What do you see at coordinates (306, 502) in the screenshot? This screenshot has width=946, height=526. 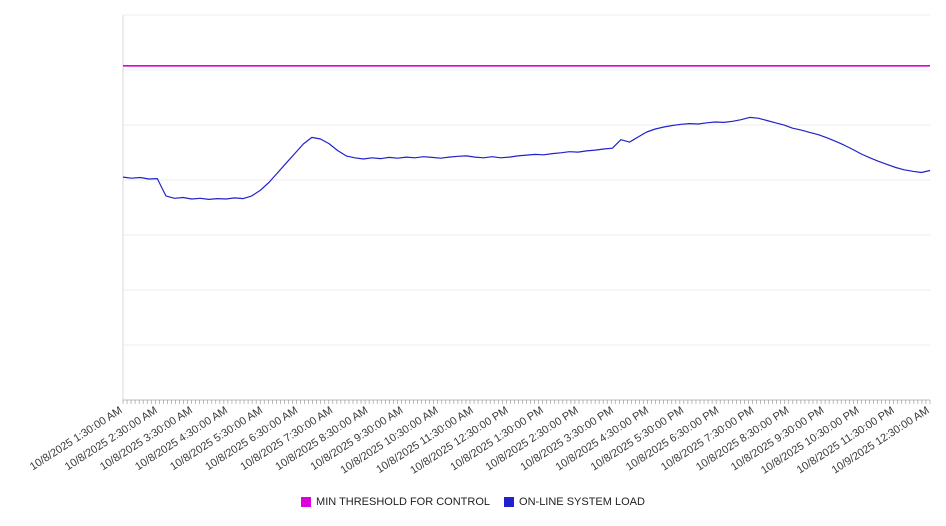 I see `threshold-legend-swatch` at bounding box center [306, 502].